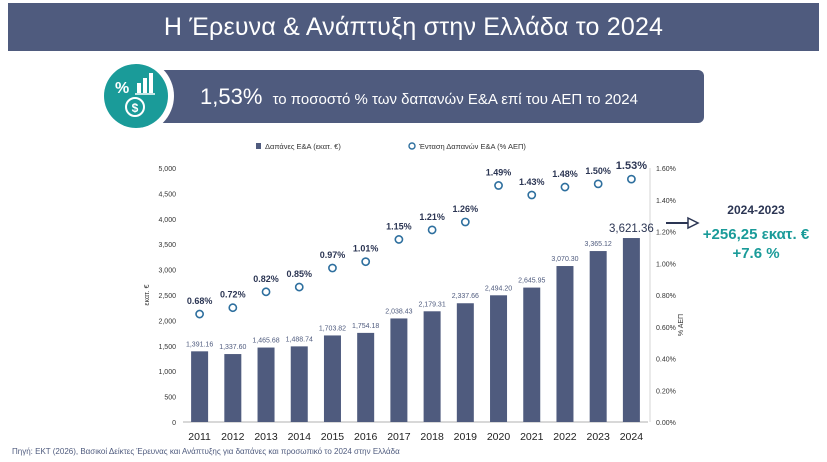  Describe the element at coordinates (233, 295) in the screenshot. I see `marker-value-label: 0.72%` at that location.